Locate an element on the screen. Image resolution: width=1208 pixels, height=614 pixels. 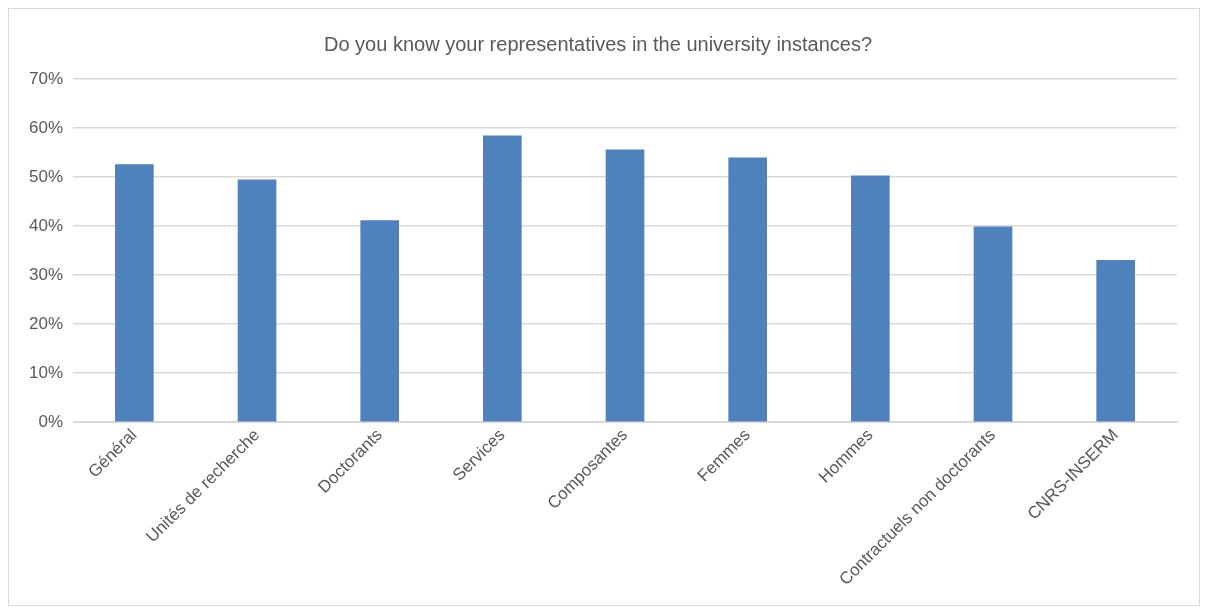
y-tick-label: 30% is located at coordinates (46, 274).